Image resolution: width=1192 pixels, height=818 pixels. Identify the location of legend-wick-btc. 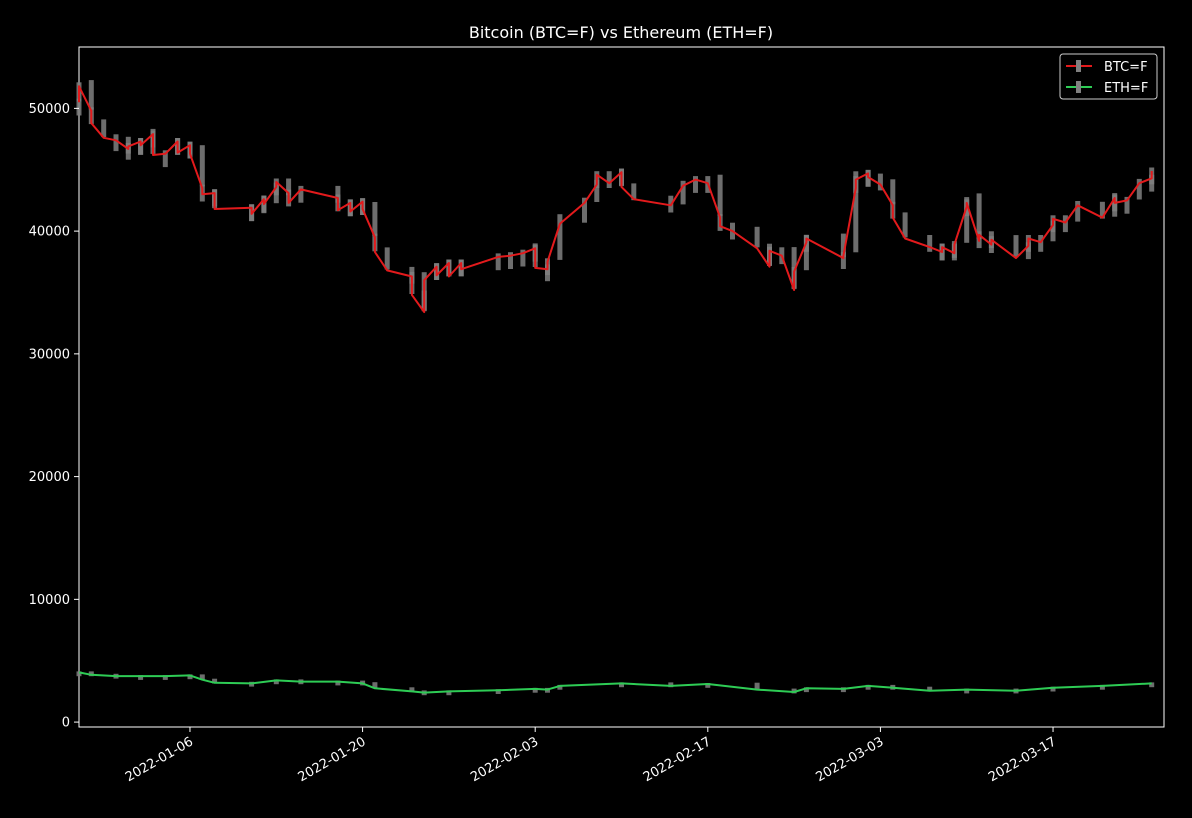
(1078, 66).